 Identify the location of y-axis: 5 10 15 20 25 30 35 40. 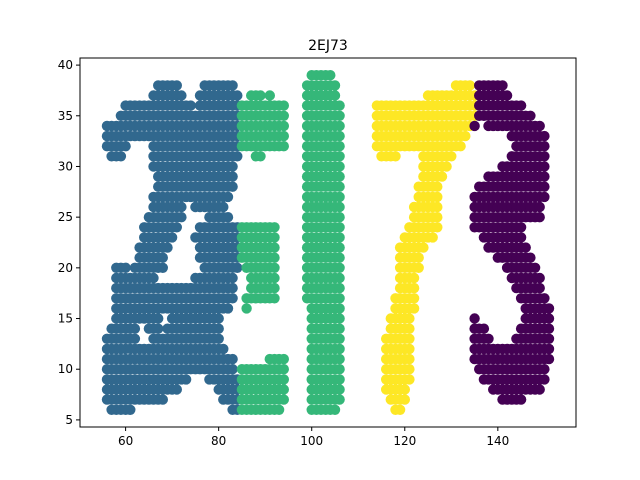
(69, 242).